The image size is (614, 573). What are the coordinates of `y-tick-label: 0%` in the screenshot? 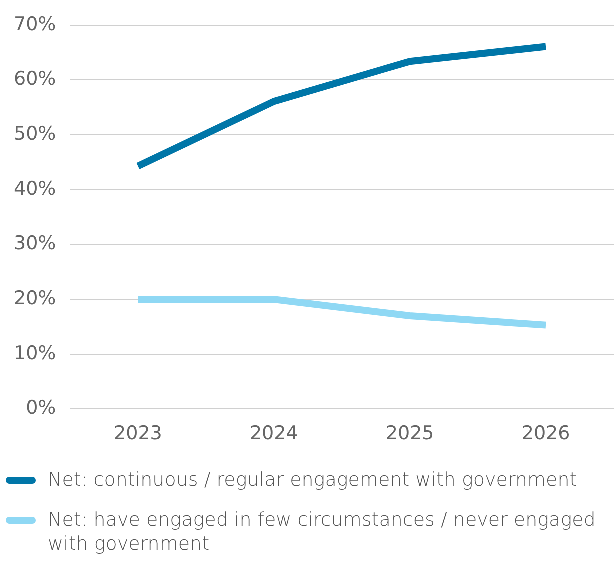 It's located at (41, 408).